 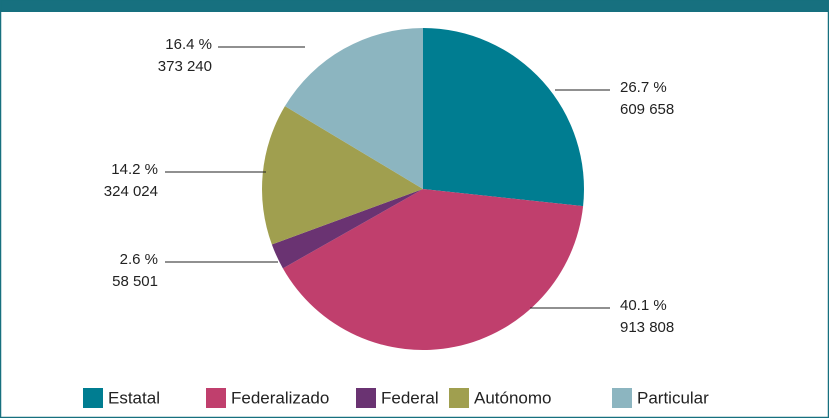 I want to click on legend-label: Federalizado, so click(x=280, y=397).